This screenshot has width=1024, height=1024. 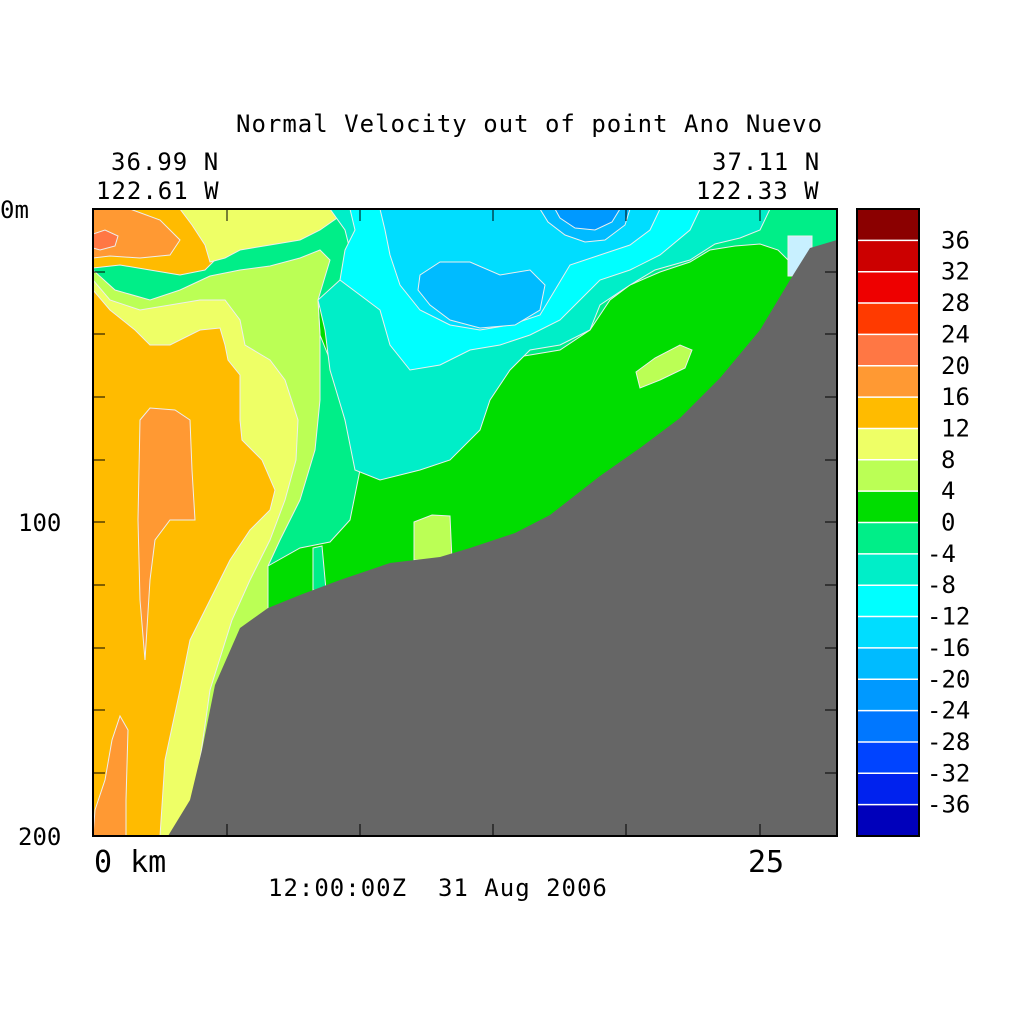 I want to click on colorbar-frame, so click(x=888, y=522).